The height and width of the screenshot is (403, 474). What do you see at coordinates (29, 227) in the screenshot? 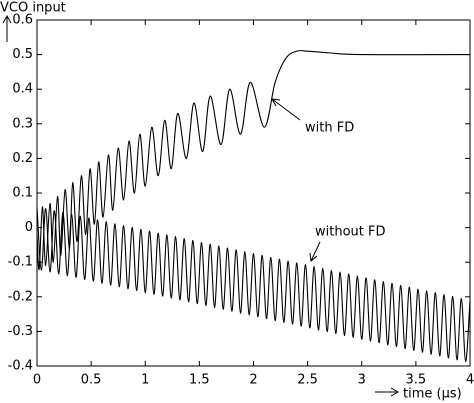
I see `y-tick-label: 0` at bounding box center [29, 227].